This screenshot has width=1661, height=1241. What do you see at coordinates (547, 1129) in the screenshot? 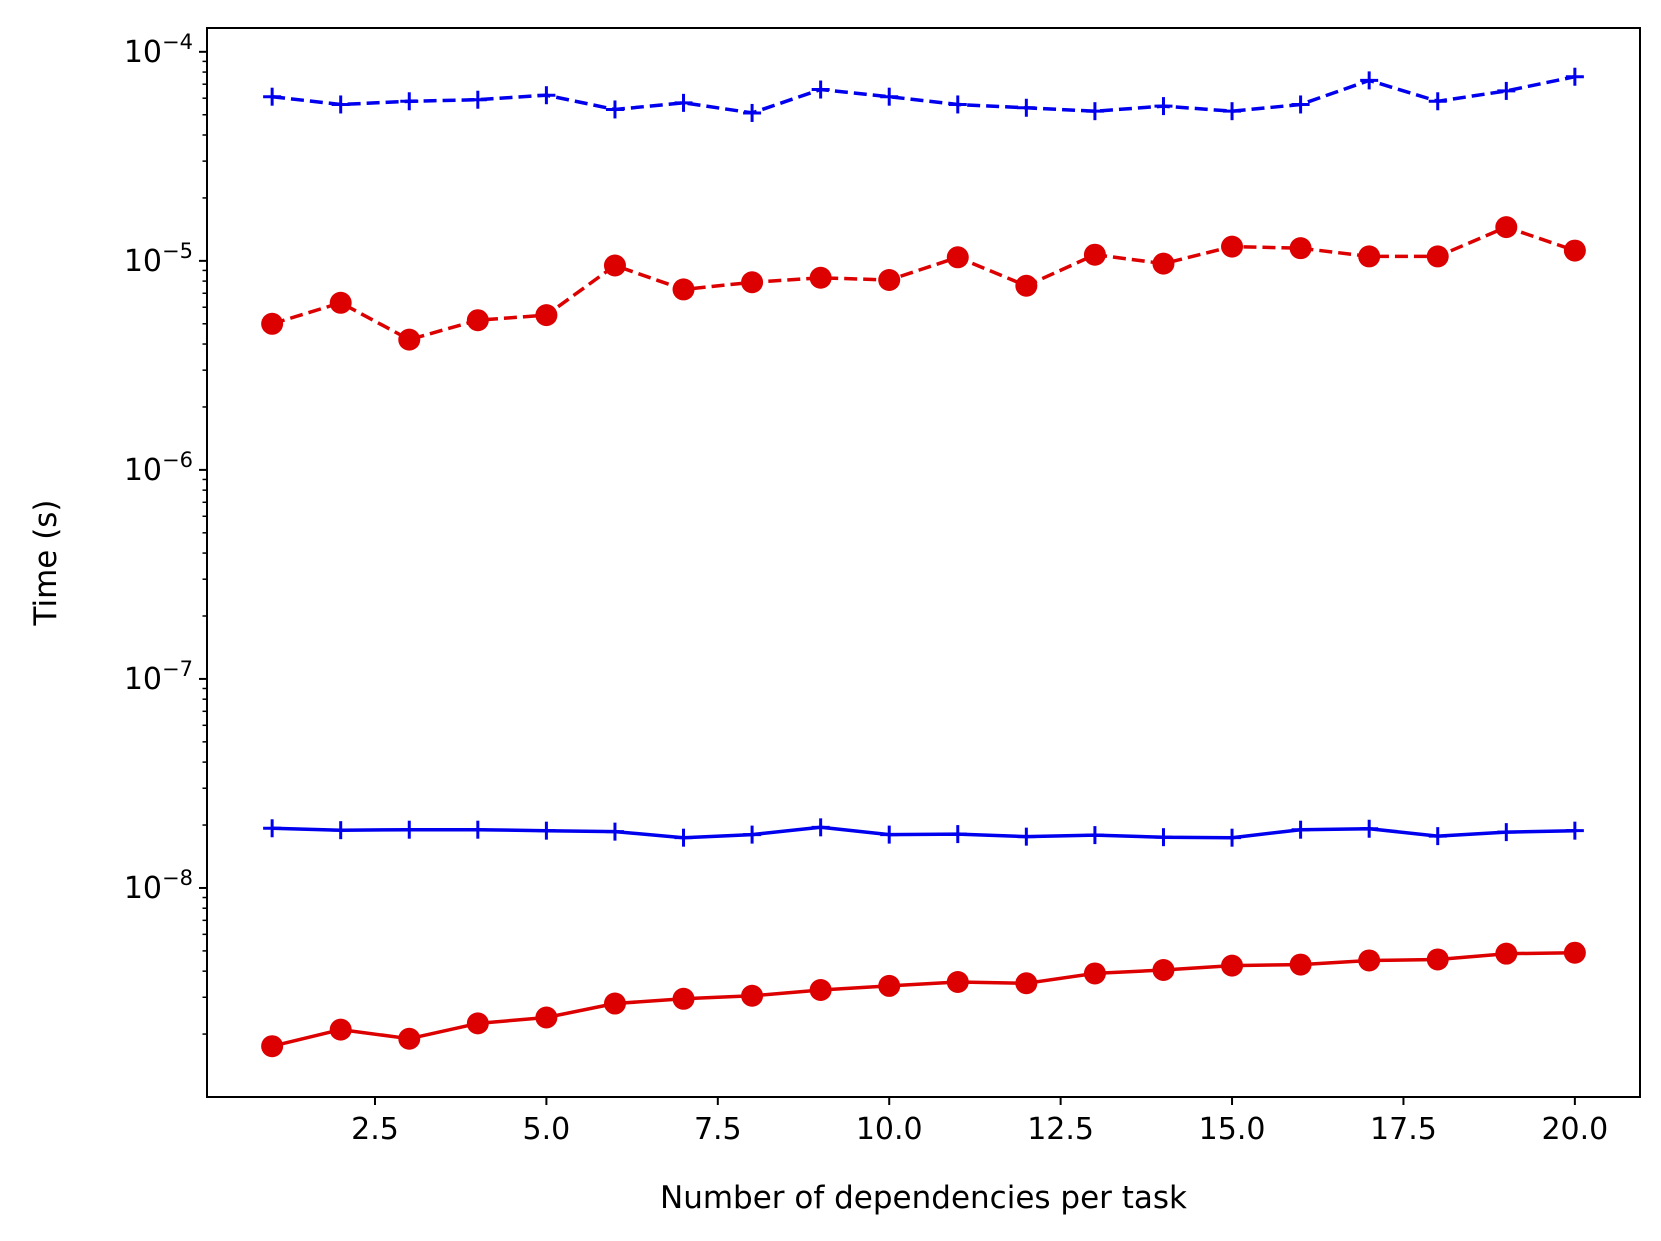
I see `x-tick-label: 5.0` at bounding box center [547, 1129].